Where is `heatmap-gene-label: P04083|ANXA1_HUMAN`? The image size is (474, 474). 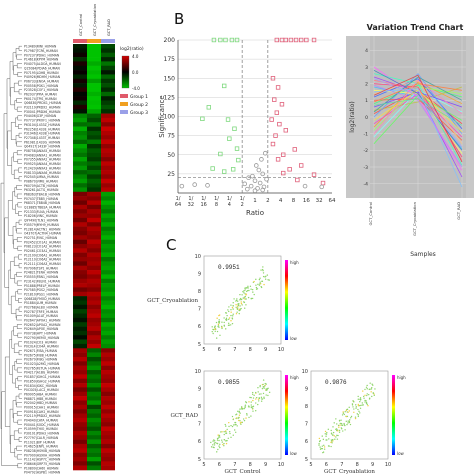 heatmap-gene-label: P04083|ANXA1_HUMAN is located at coordinates (42, 155).